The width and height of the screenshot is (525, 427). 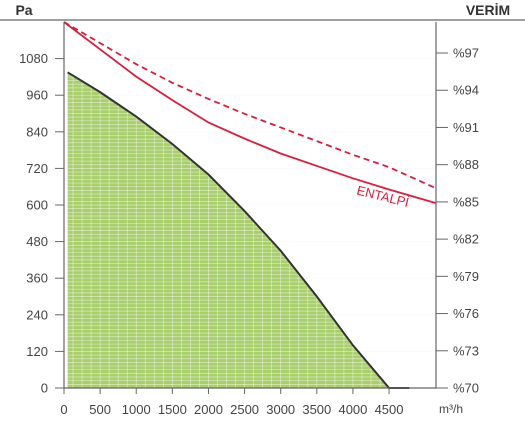 I want to click on y-tick-label: 600, so click(x=37, y=205).